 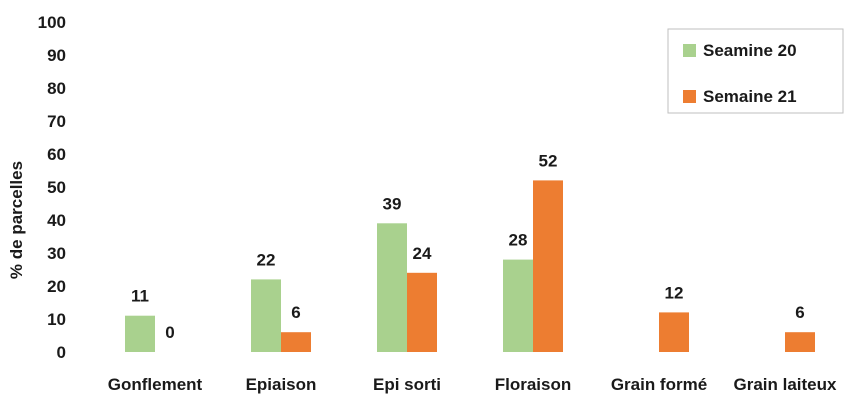 I want to click on x-tick-label-epiaison: Epiaison, so click(x=281, y=384).